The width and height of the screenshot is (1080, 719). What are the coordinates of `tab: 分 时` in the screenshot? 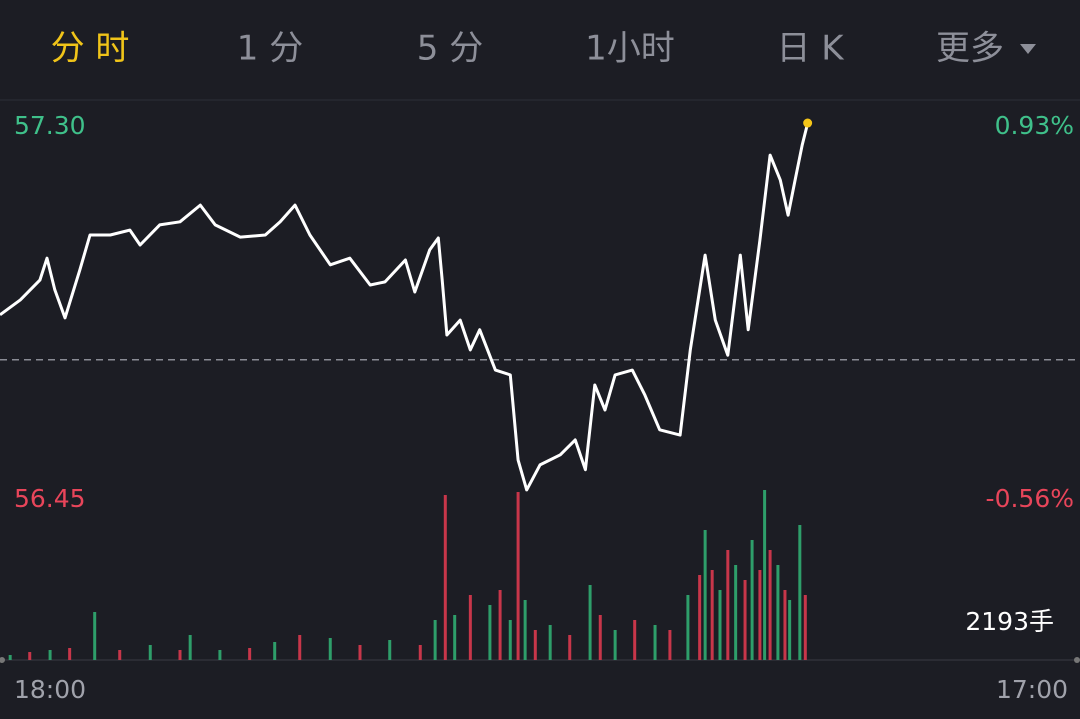 It's located at (90, 49).